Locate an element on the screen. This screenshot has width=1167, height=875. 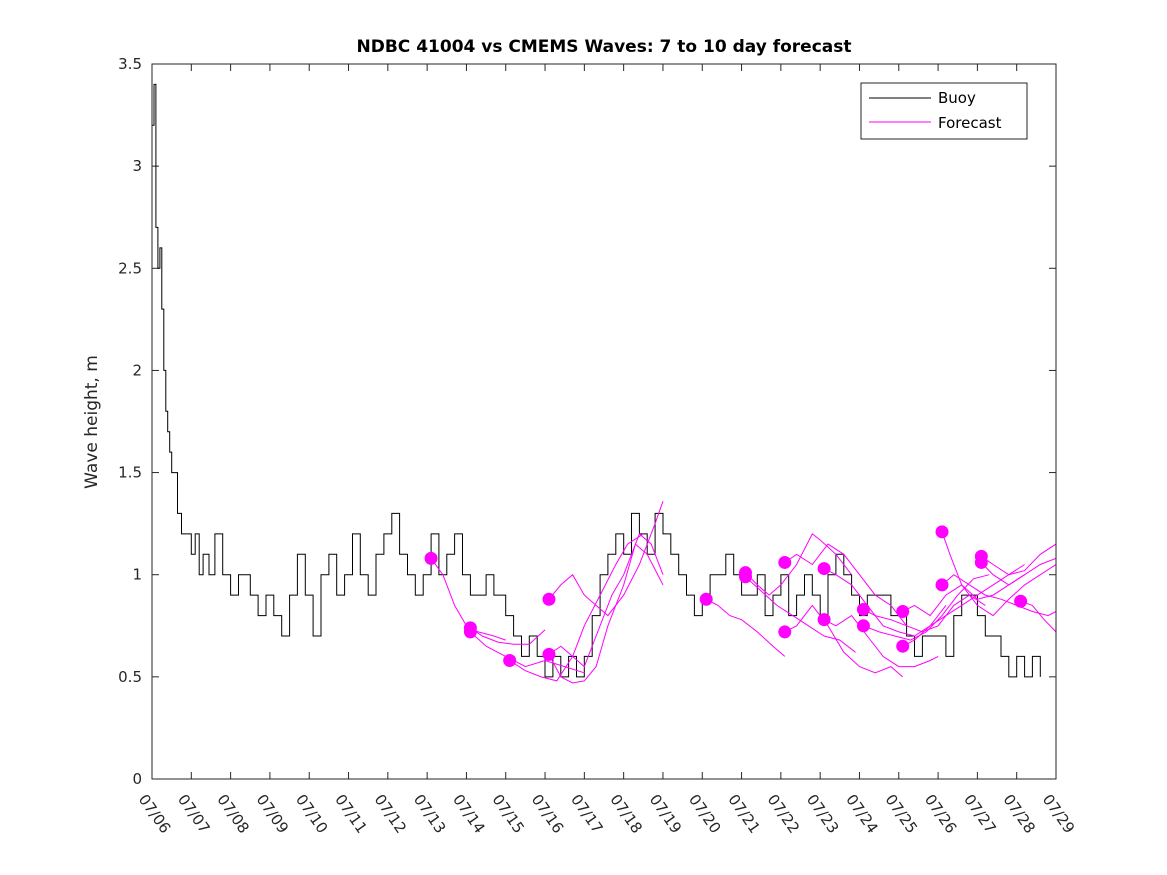
legend-box is located at coordinates (944, 111).